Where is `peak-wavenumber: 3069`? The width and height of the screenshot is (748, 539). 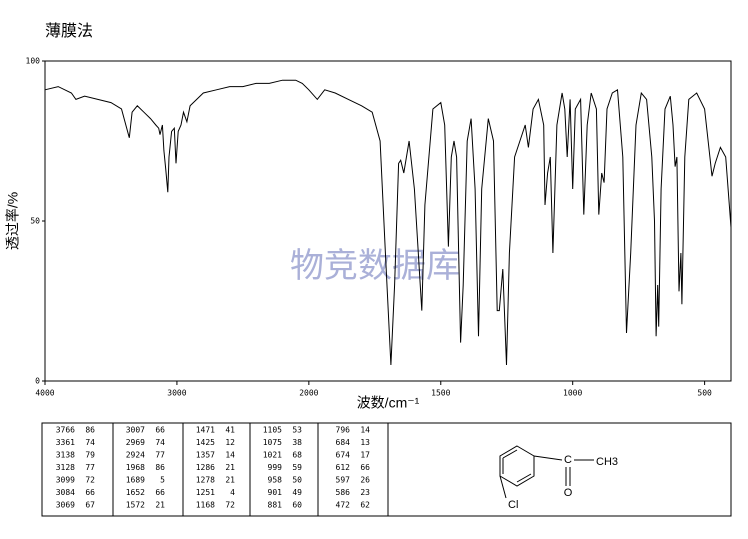 peak-wavenumber: 3069 is located at coordinates (65, 505).